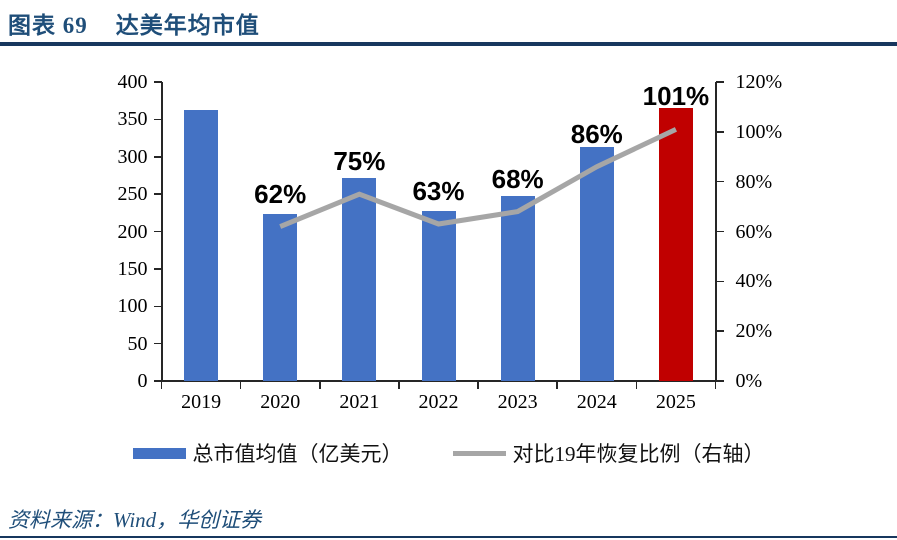 This screenshot has height=540, width=897. I want to click on x-axis-line, so click(438, 381).